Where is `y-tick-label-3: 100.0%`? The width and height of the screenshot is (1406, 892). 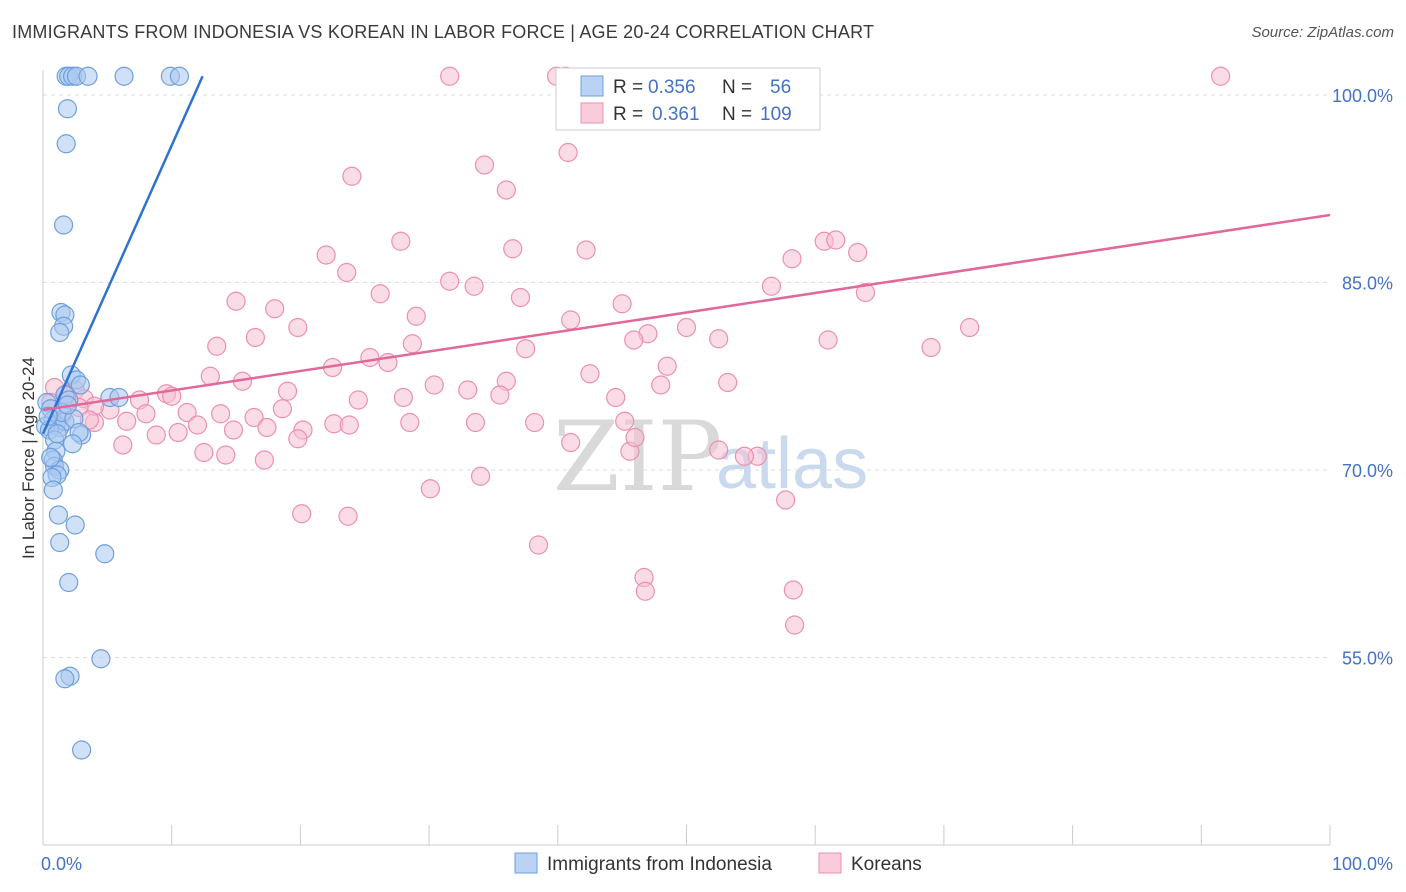
y-tick-label-3: 100.0% is located at coordinates (1362, 96).